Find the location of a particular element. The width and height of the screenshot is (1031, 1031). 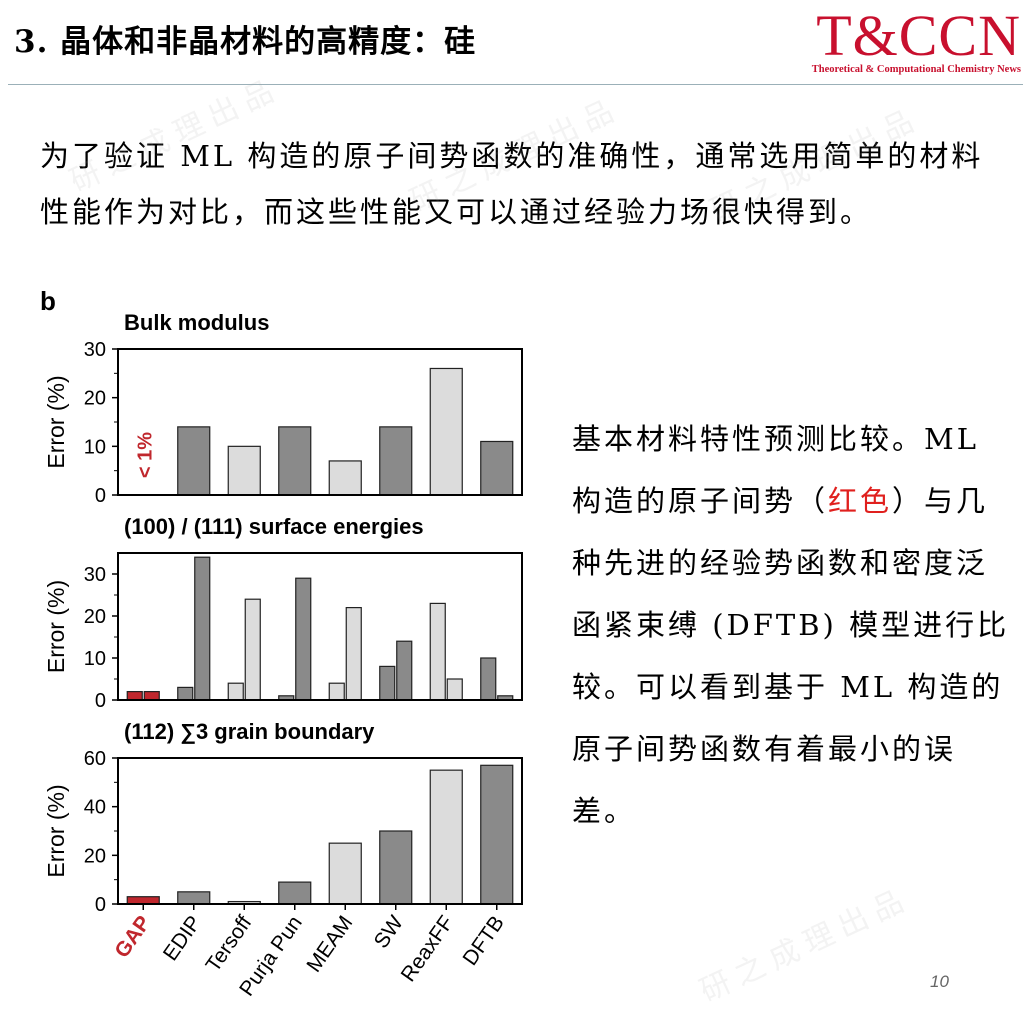

header-divider is located at coordinates (515, 84).